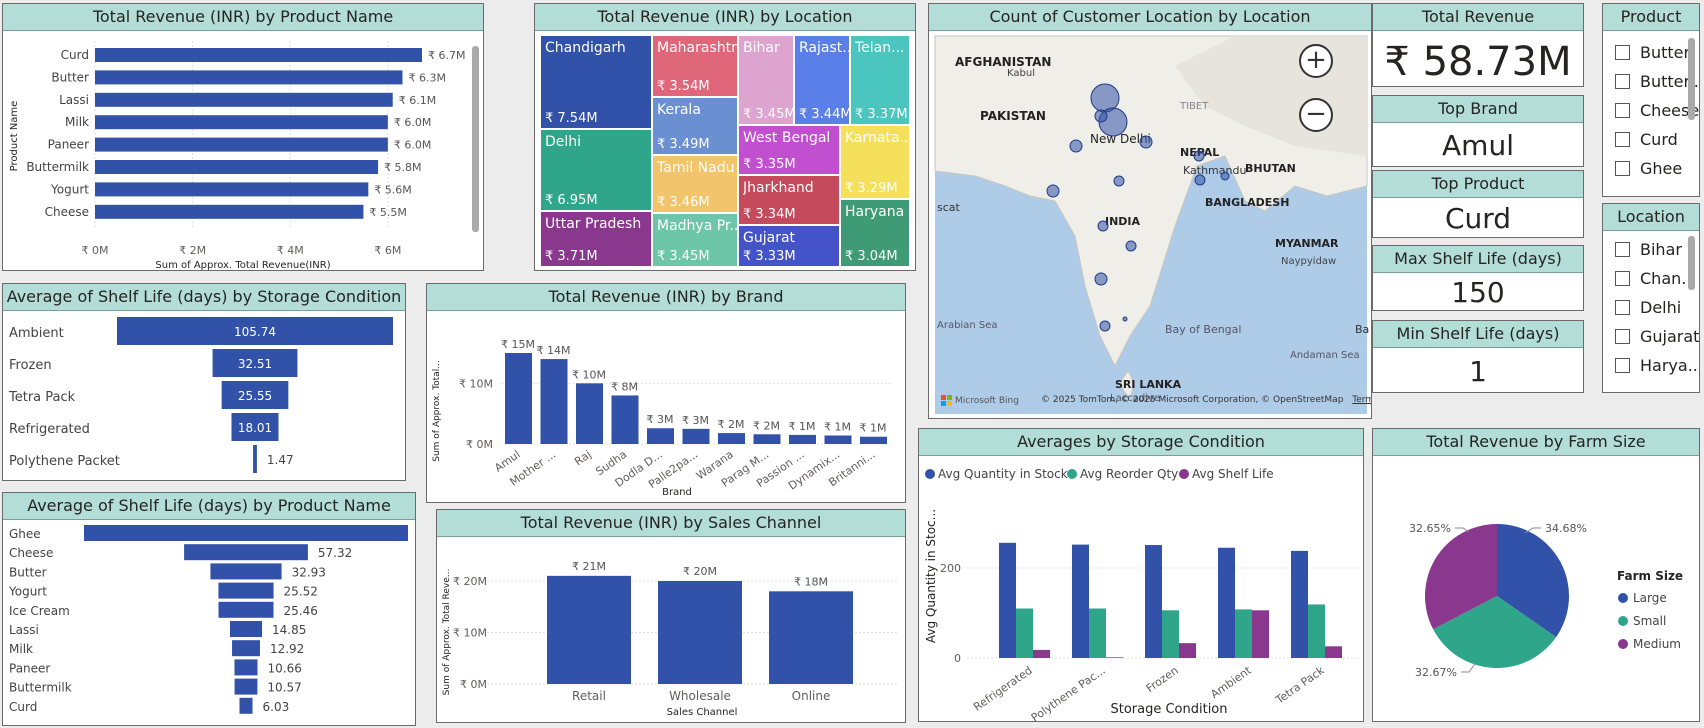 Image resolution: width=1704 pixels, height=728 pixels. What do you see at coordinates (823, 80) in the screenshot?
I see `treemap-cell: Rajast... ₹ 3.44M` at bounding box center [823, 80].